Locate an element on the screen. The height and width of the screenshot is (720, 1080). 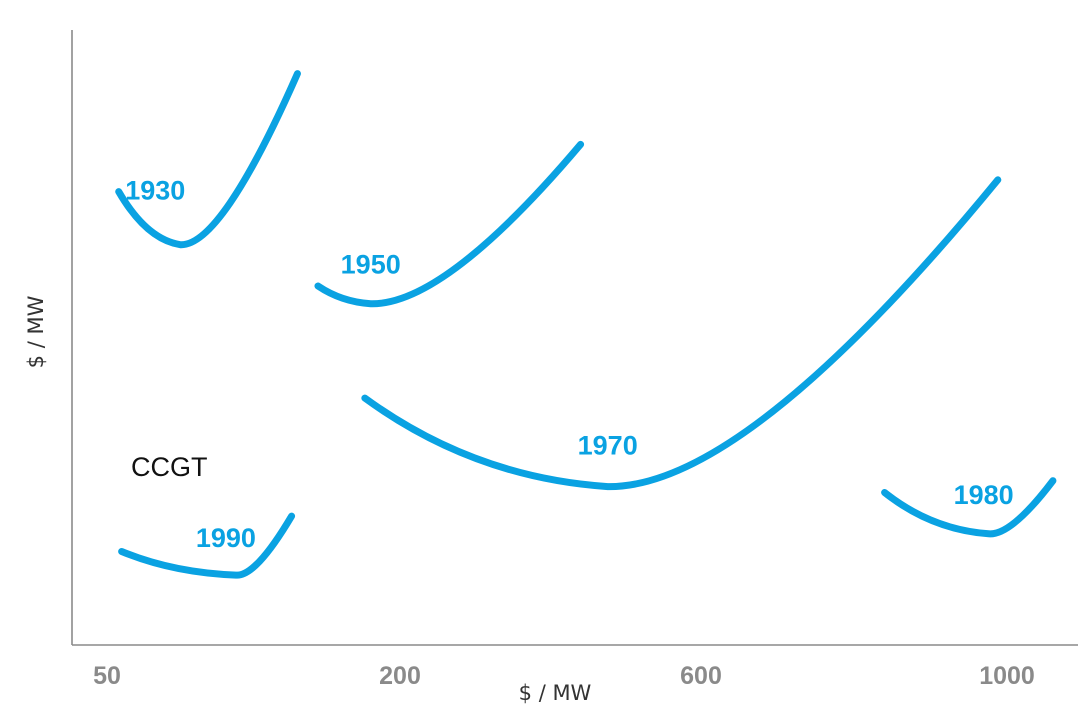
series-label-1930: 1930 is located at coordinates (155, 191).